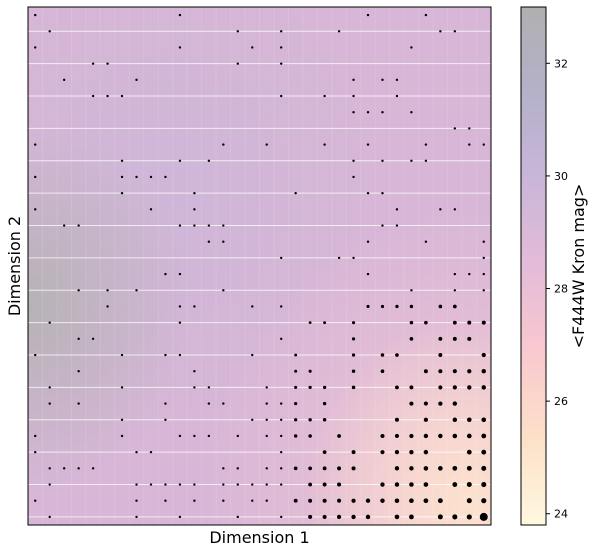  What do you see at coordinates (561, 401) in the screenshot?
I see `colorbar-tick-label: 26` at bounding box center [561, 401].